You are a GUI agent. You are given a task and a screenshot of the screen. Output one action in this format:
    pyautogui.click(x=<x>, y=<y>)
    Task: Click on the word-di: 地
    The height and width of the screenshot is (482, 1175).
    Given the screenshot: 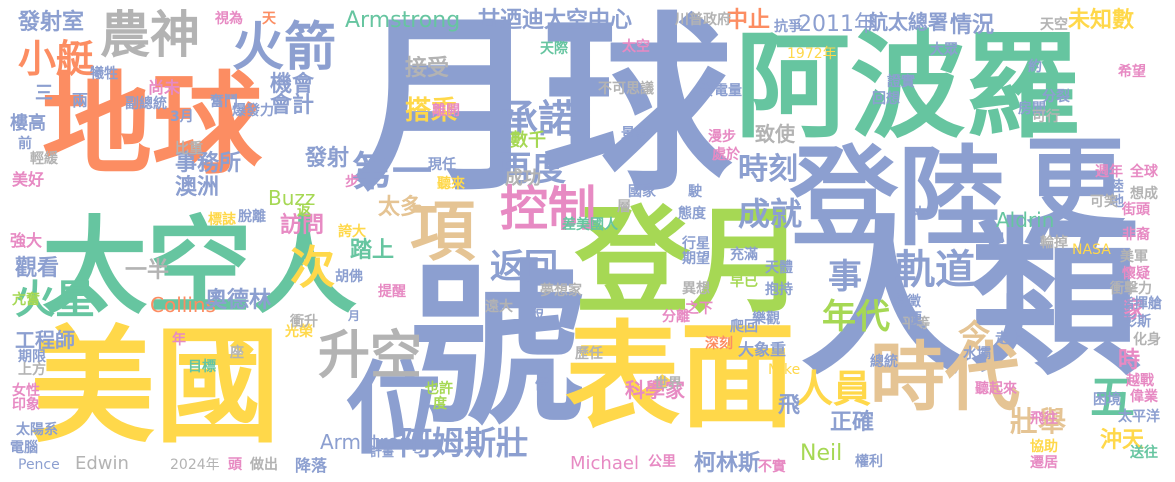 What is the action you would take?
    pyautogui.click(x=1117, y=202)
    